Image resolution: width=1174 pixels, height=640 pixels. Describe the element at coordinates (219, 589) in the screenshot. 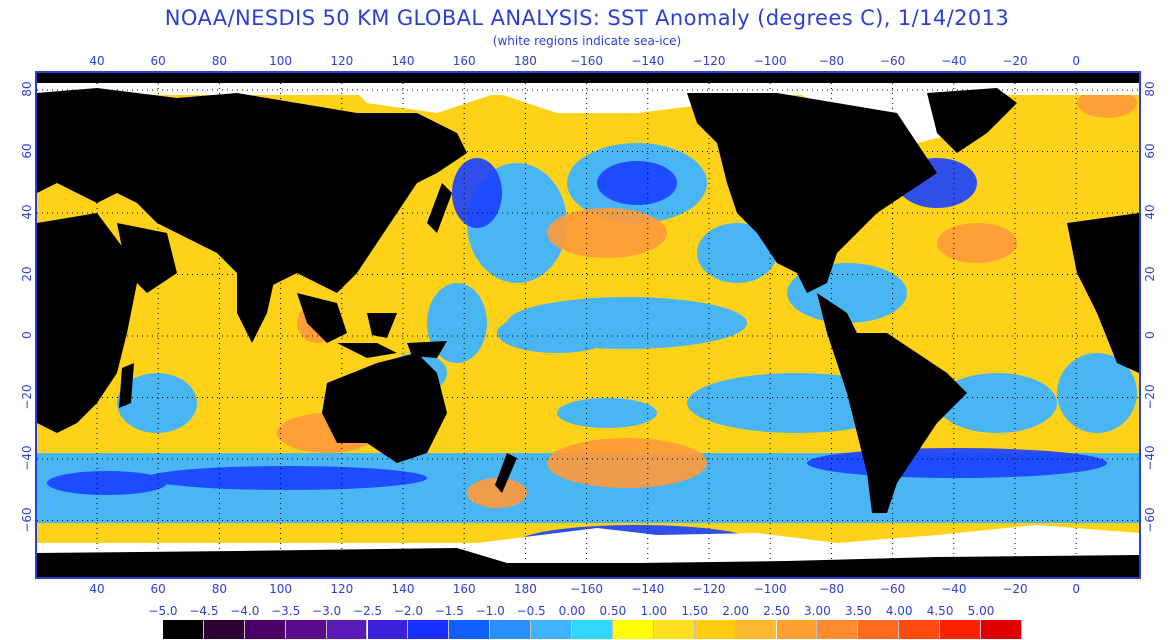

I see `bottom-lon-label: 80` at that location.